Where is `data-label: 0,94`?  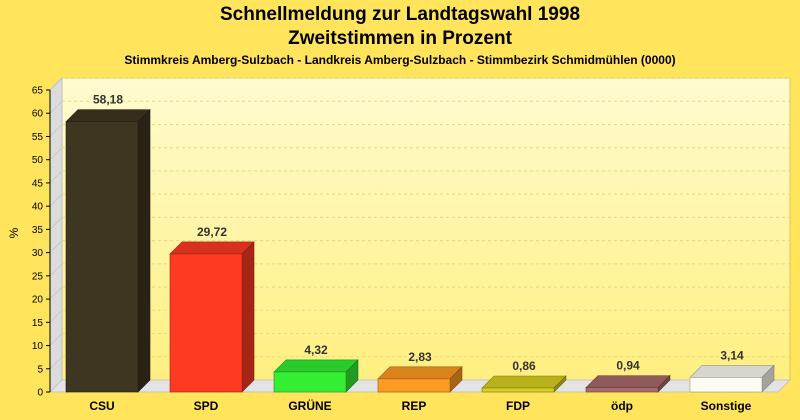
data-label: 0,94 is located at coordinates (628, 366).